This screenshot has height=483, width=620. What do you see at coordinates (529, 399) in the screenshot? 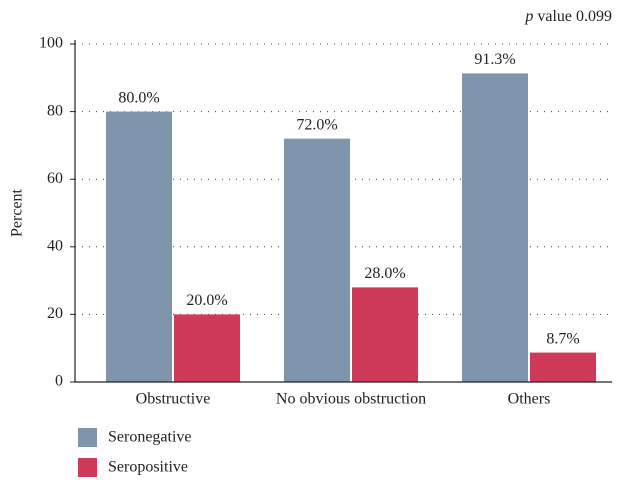
I see `x-tick-label: Others` at bounding box center [529, 399].